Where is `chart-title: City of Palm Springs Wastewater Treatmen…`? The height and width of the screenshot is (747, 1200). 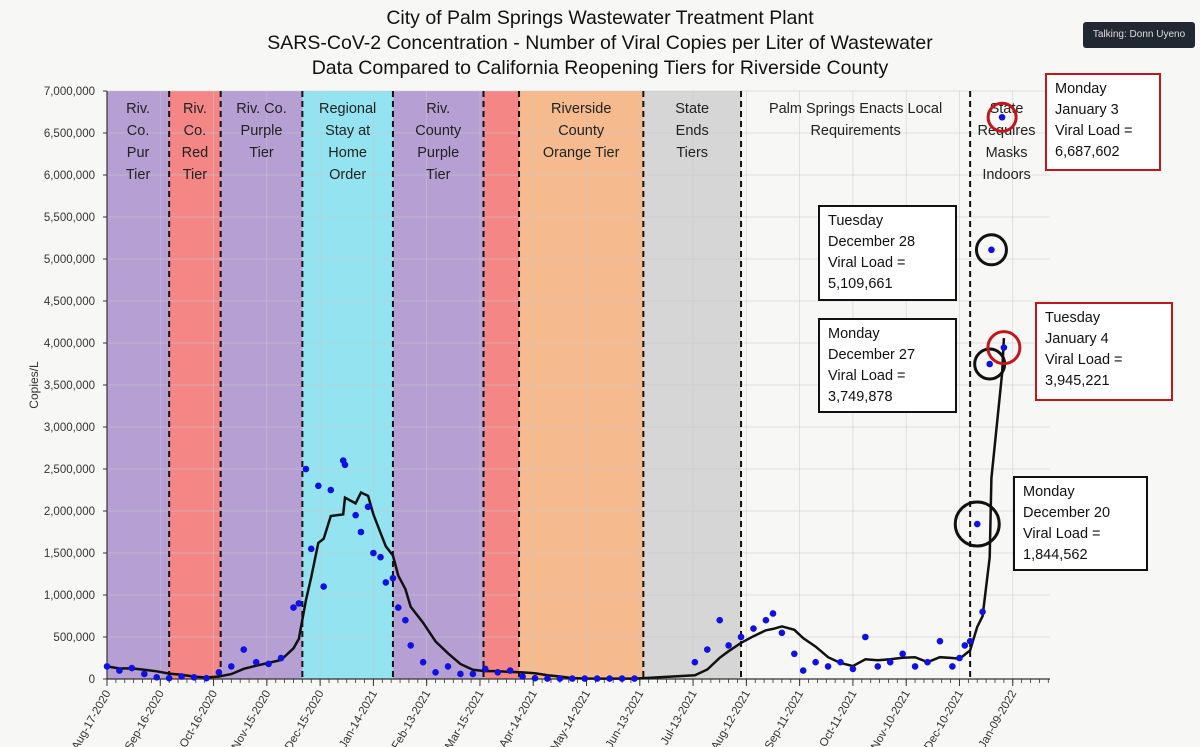
chart-title: City of Palm Springs Wastewater Treatmen… is located at coordinates (600, 43).